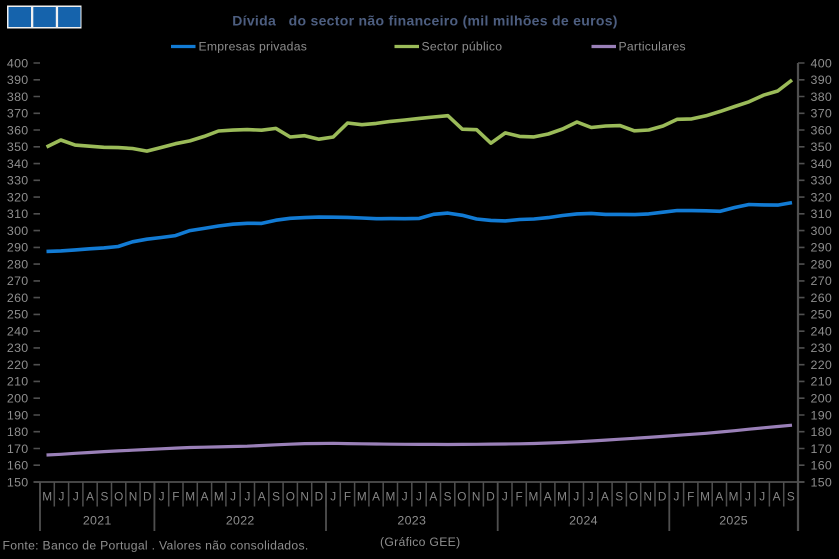  What do you see at coordinates (18, 449) in the screenshot?
I see `svg-text: 170` at bounding box center [18, 449].